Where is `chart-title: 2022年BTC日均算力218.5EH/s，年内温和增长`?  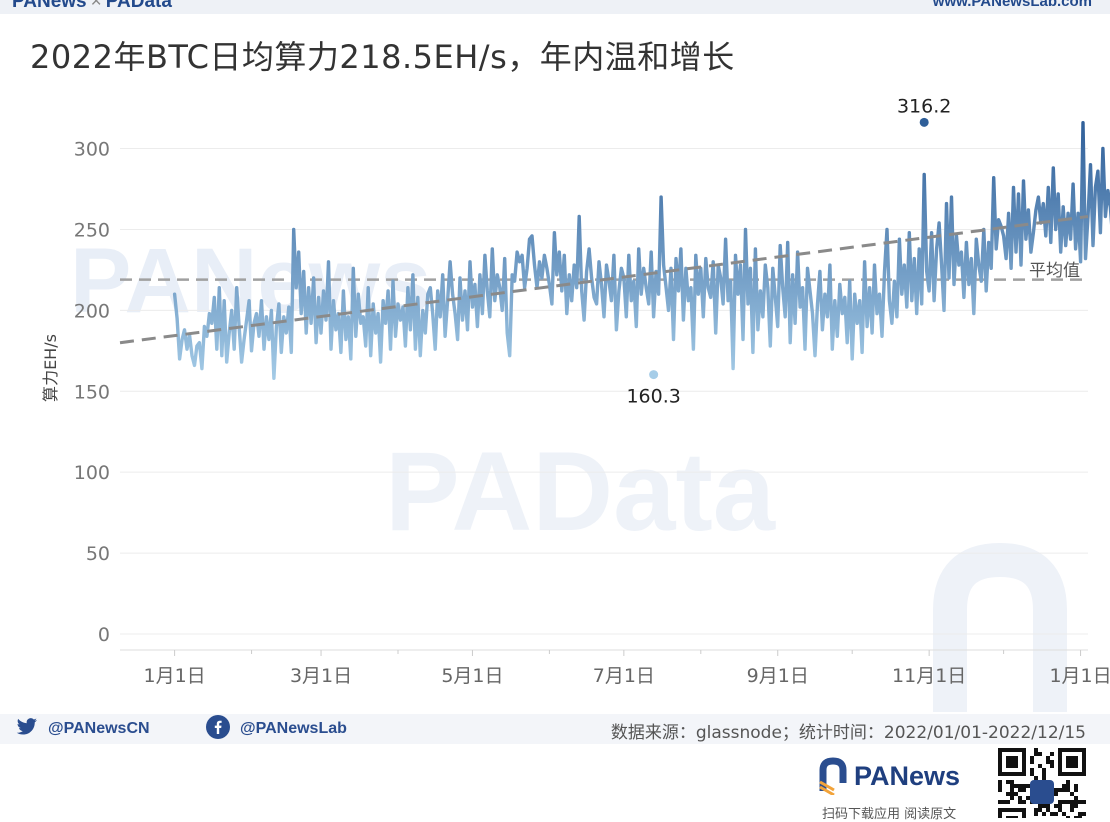
chart-title: 2022年BTC日均算力218.5EH/s，年内温和增长 is located at coordinates (382, 57).